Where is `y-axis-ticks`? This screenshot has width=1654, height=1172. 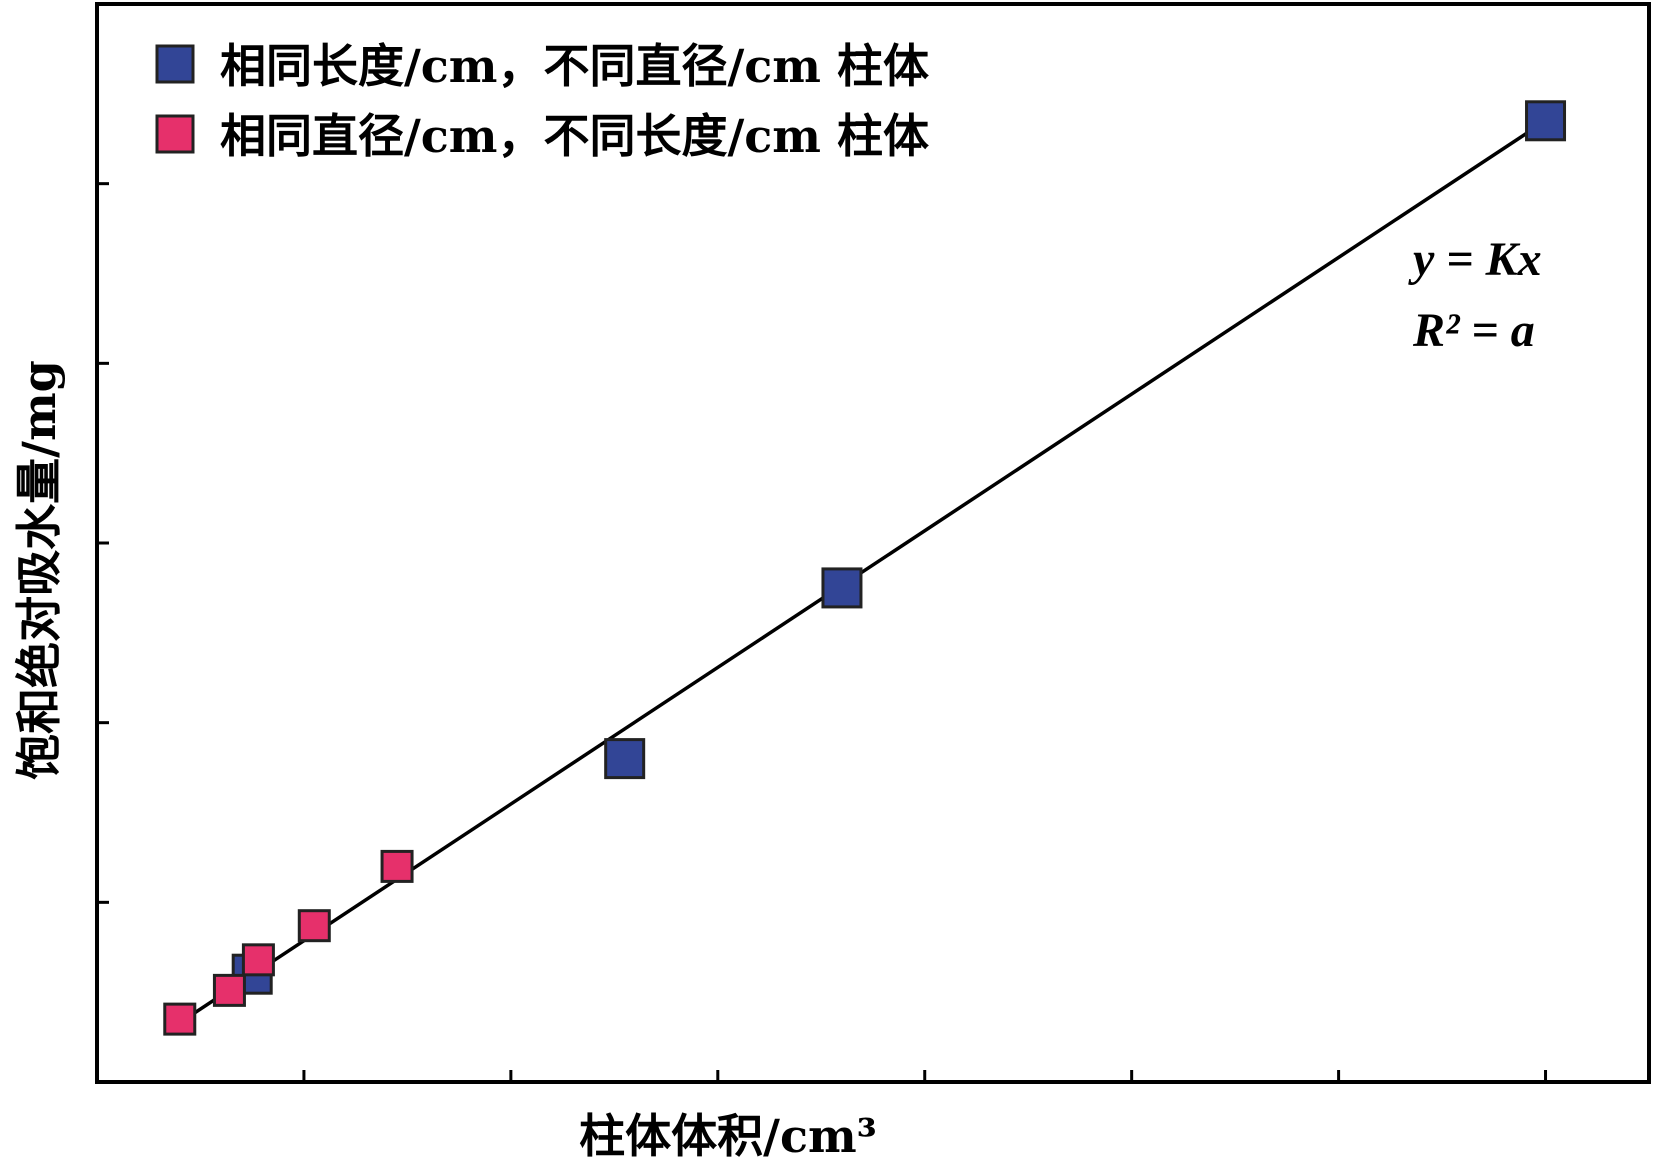 y-axis-ticks is located at coordinates (103, 543).